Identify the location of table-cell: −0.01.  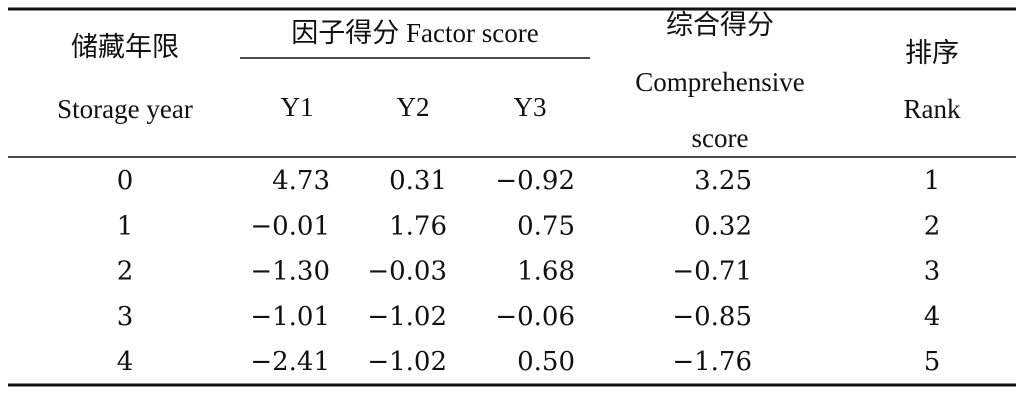
(290, 226).